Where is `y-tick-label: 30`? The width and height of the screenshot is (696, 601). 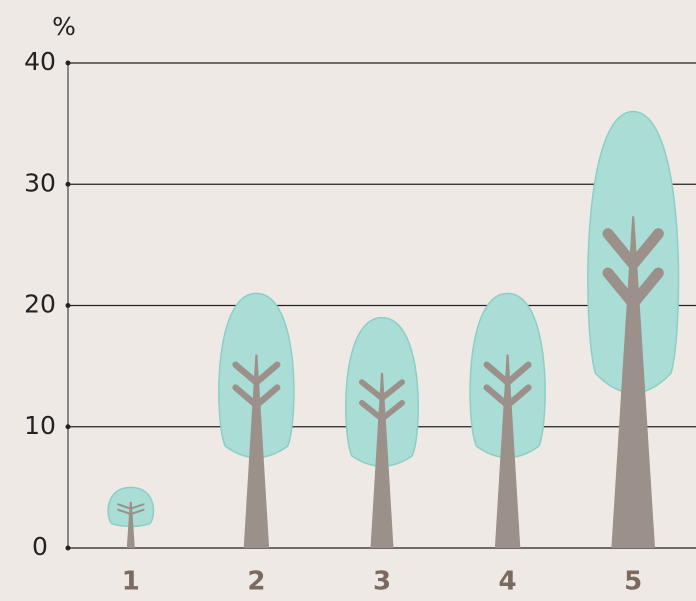
y-tick-label: 30 is located at coordinates (40, 182).